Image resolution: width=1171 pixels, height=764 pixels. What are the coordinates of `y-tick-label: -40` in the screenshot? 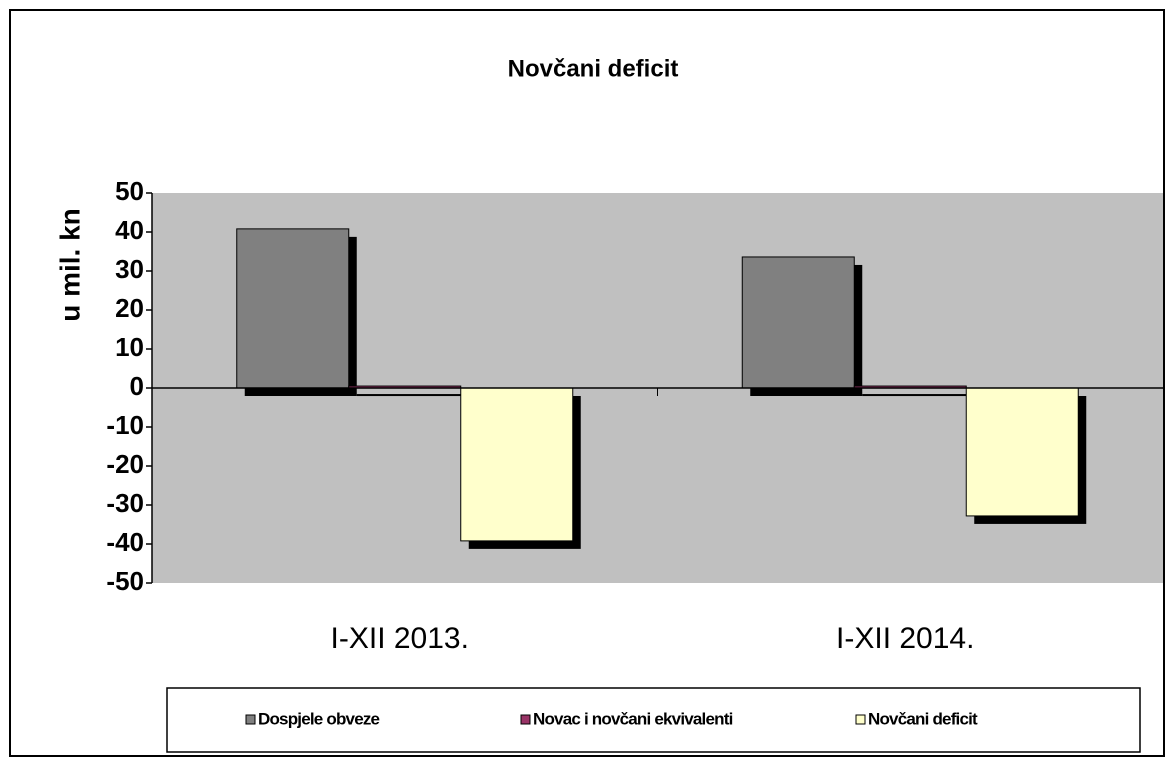 It's located at (125, 542).